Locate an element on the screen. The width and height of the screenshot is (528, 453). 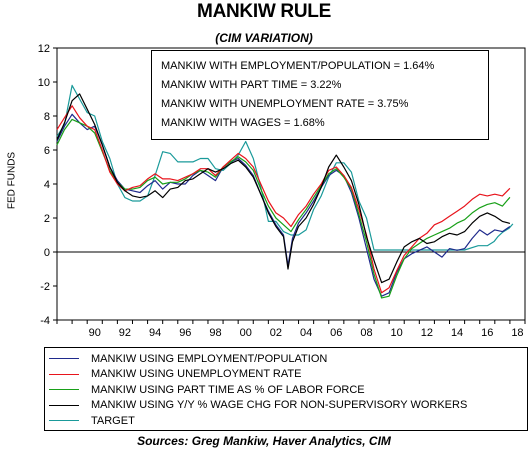
y-tick-label: 10 is located at coordinates (44, 83).